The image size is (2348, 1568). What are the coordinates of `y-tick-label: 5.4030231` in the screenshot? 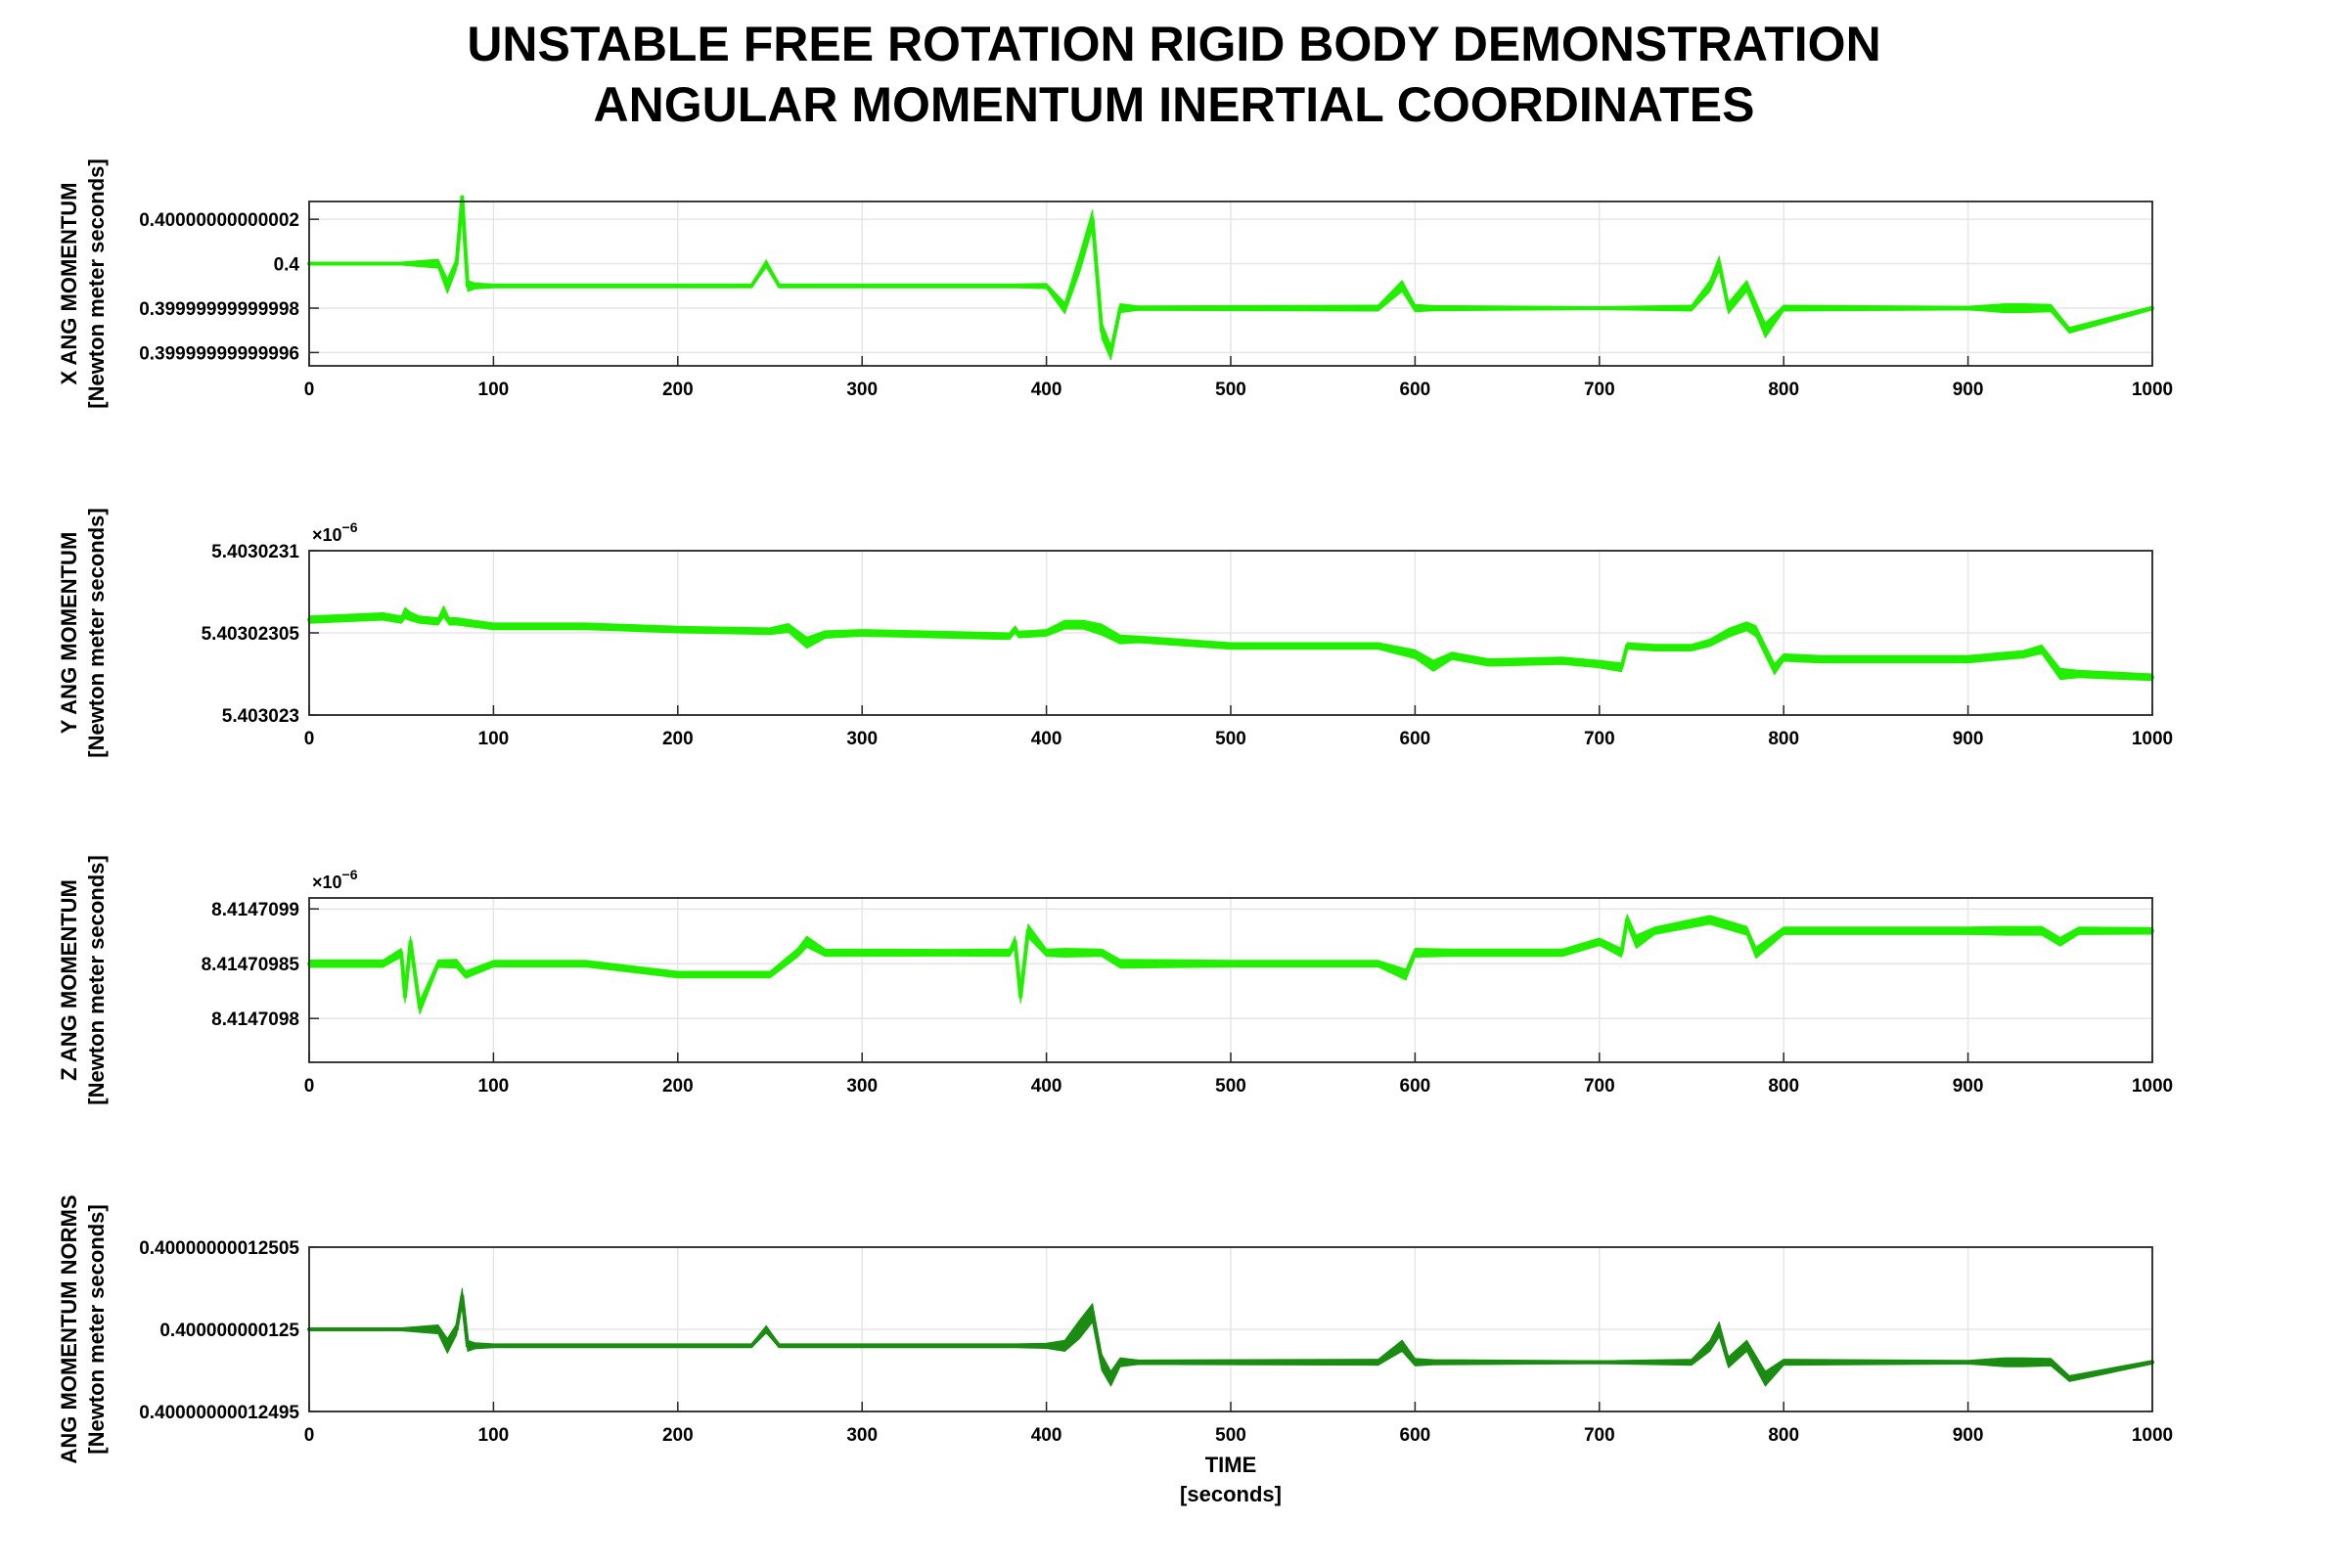 It's located at (255, 552).